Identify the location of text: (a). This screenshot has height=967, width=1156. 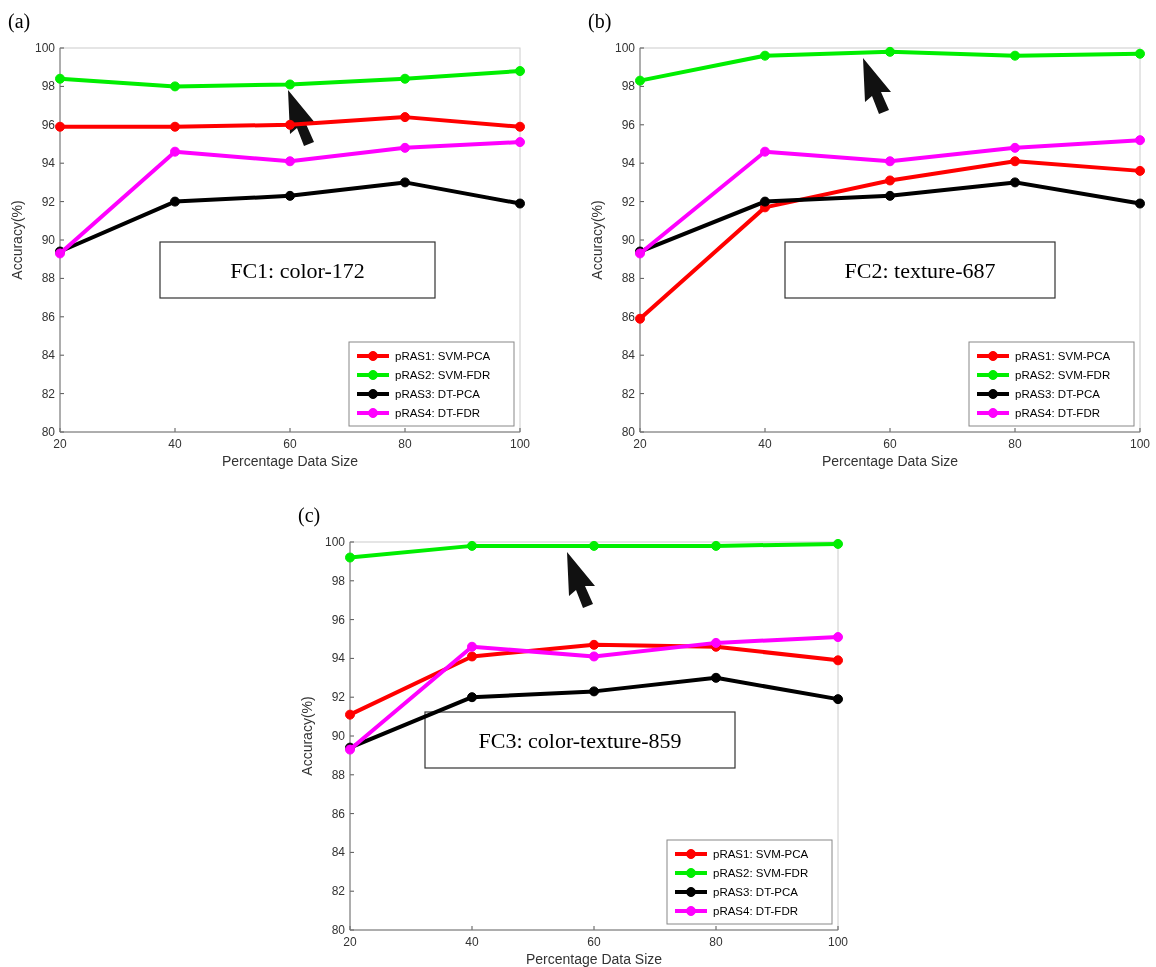
(19, 21).